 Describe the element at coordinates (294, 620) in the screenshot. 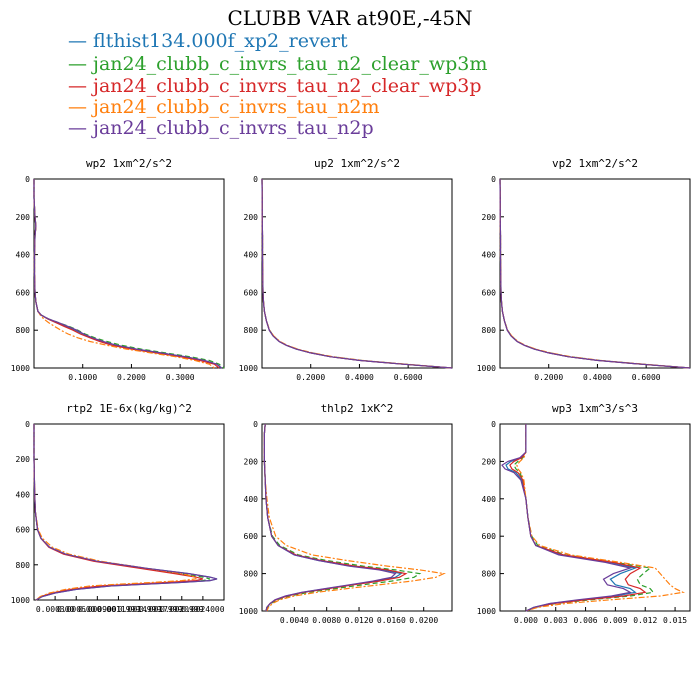

I see `x-tick-label: 0.0040` at that location.